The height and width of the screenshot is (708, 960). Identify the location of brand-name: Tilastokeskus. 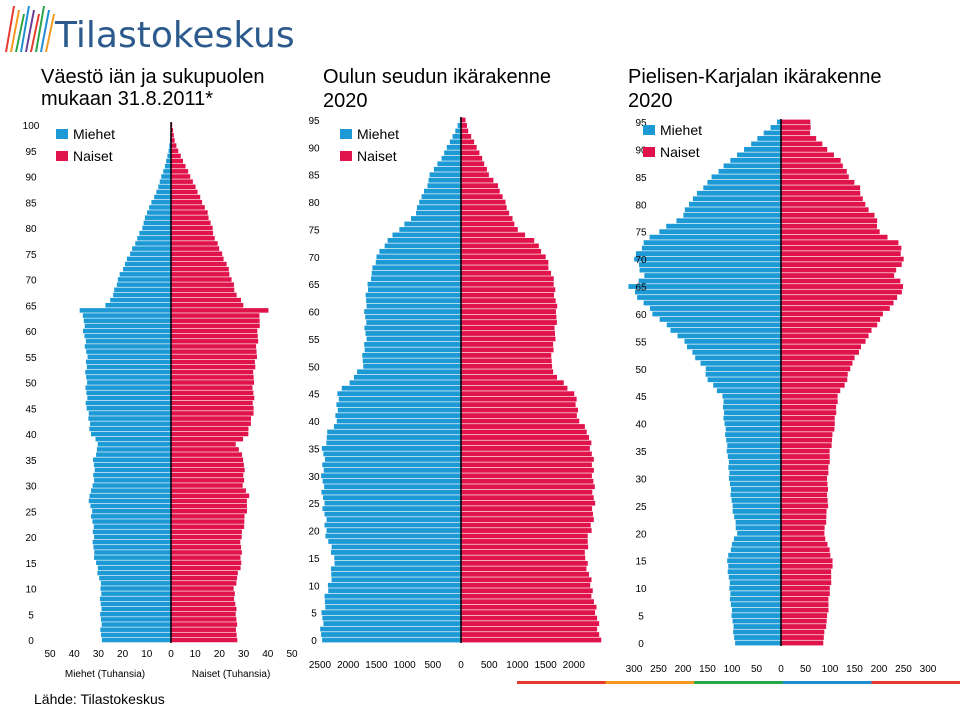
(174, 35).